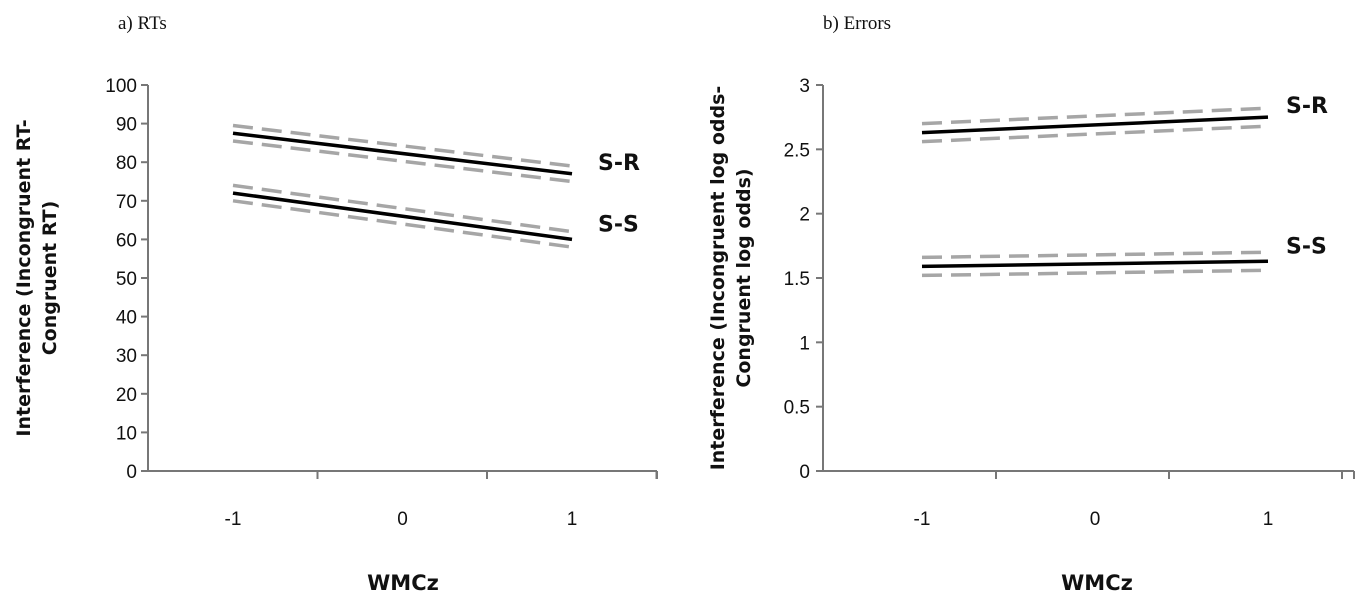 The image size is (1360, 606). I want to click on y-tick-label: 10, so click(126, 433).